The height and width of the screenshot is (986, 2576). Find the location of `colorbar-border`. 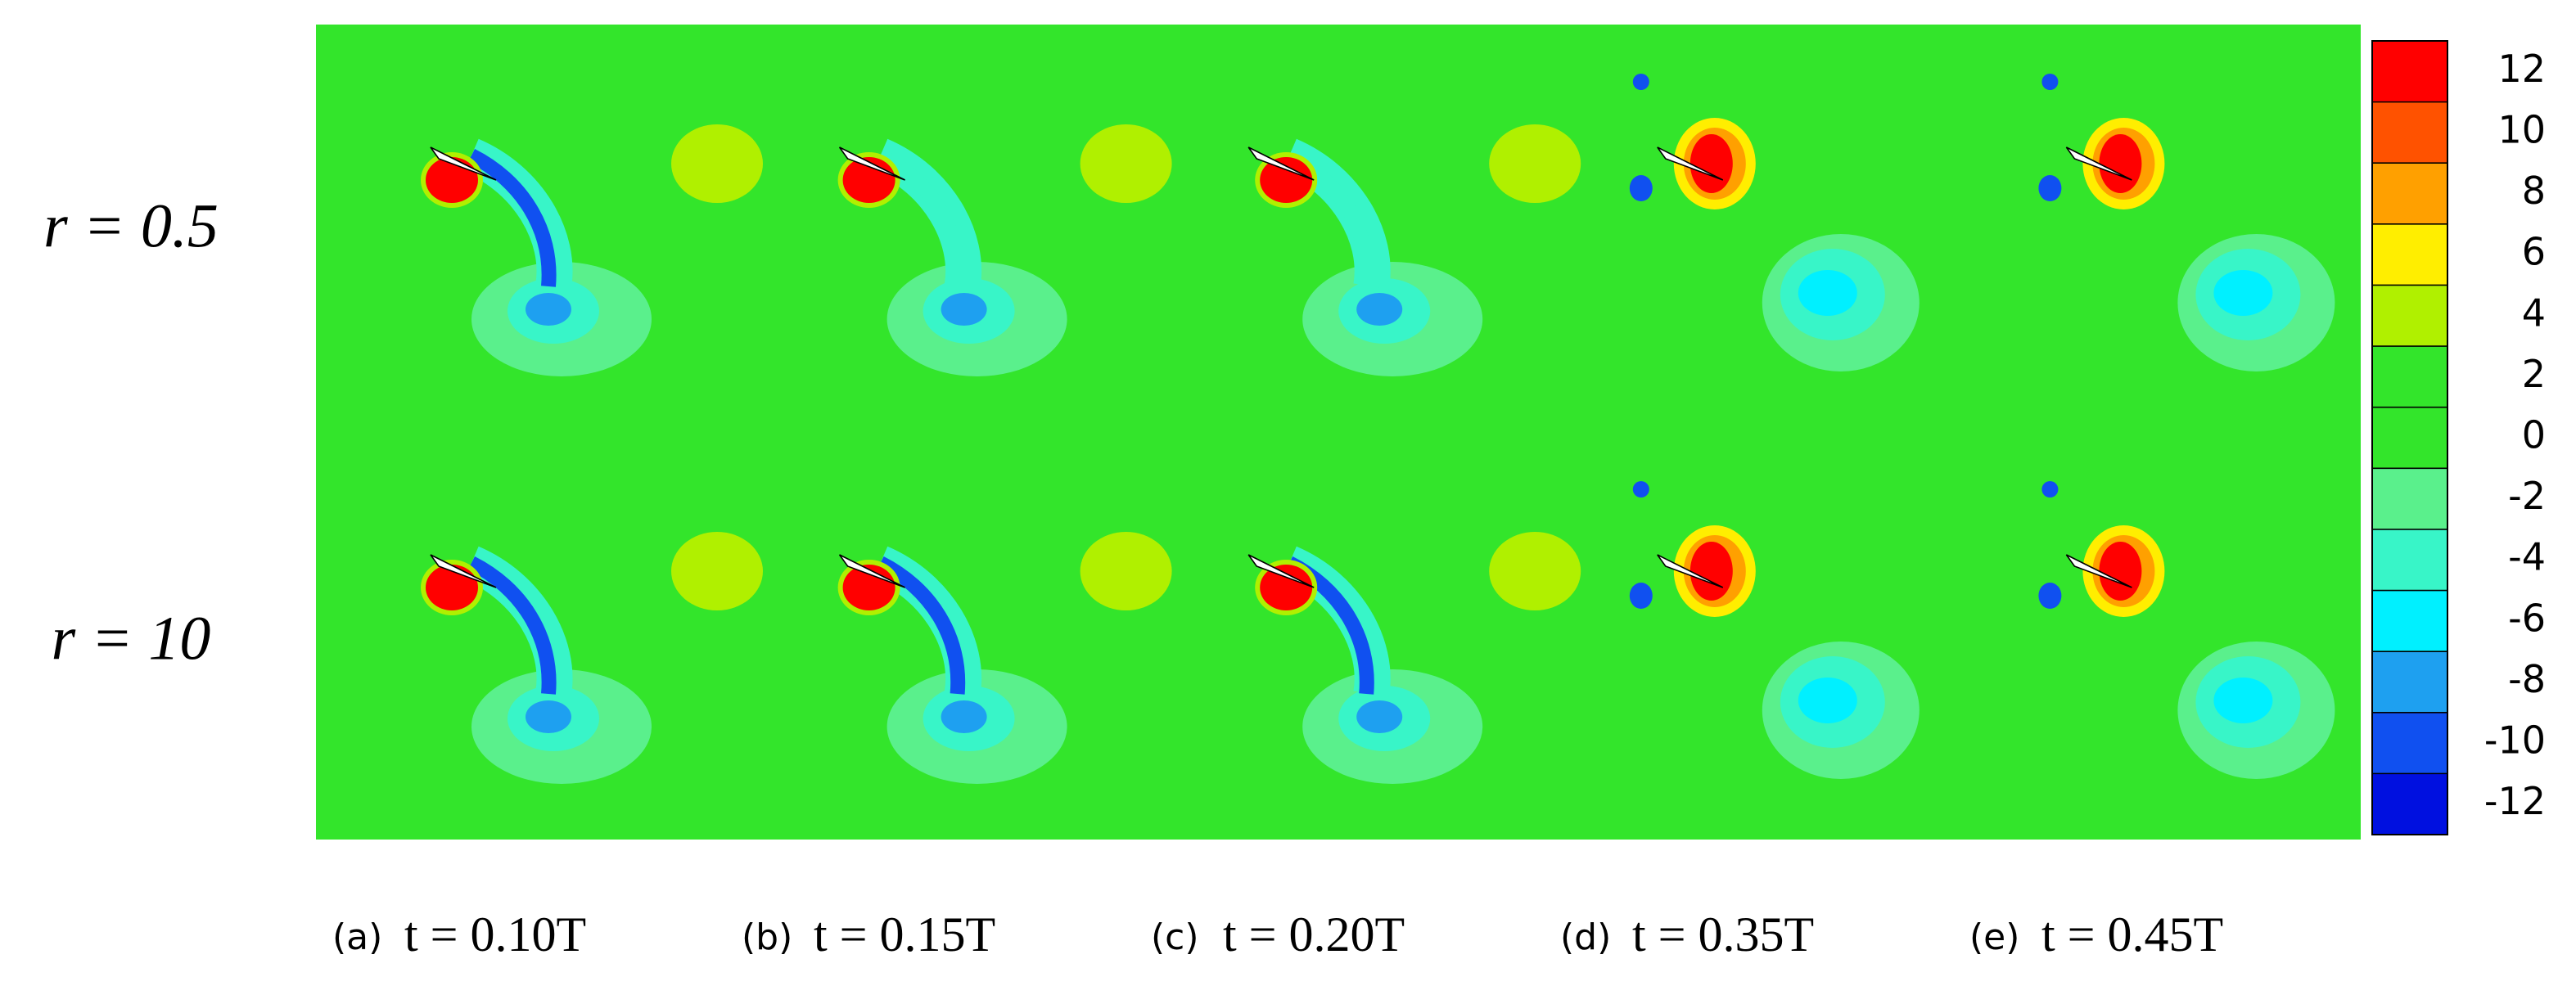

colorbar-border is located at coordinates (2409, 437).